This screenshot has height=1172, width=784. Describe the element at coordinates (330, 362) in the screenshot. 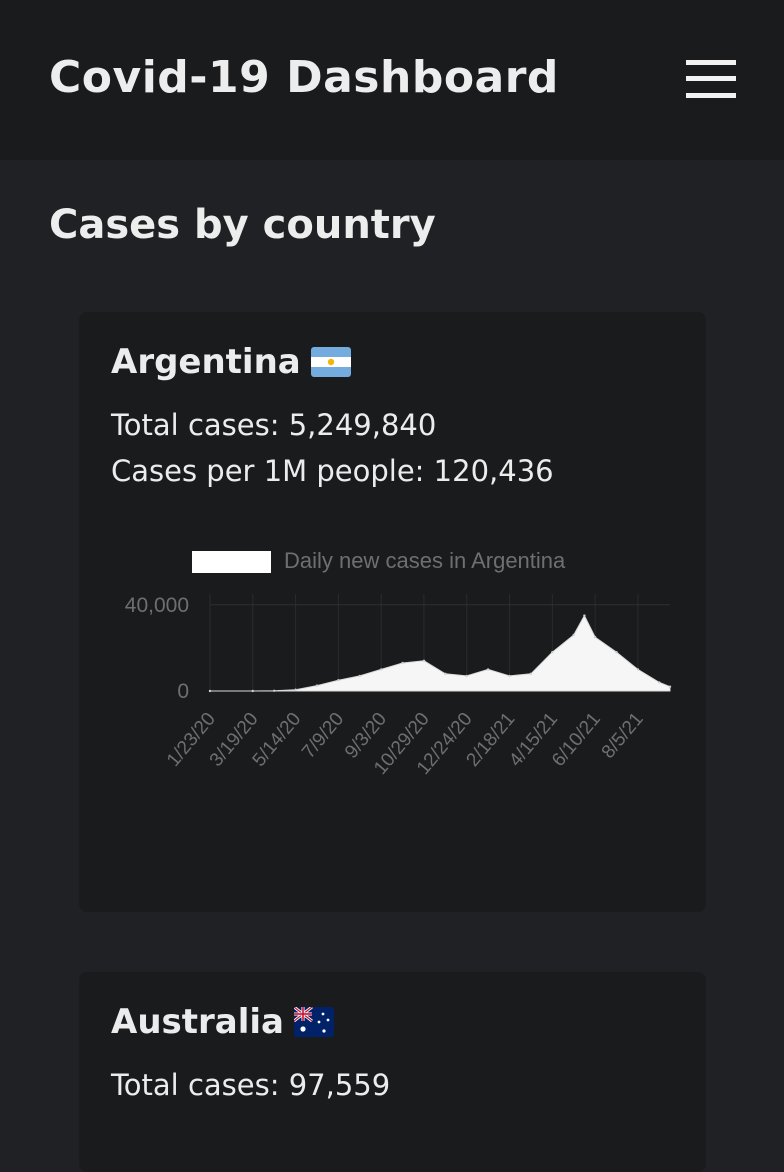

I see `argentina-flag-icon` at that location.